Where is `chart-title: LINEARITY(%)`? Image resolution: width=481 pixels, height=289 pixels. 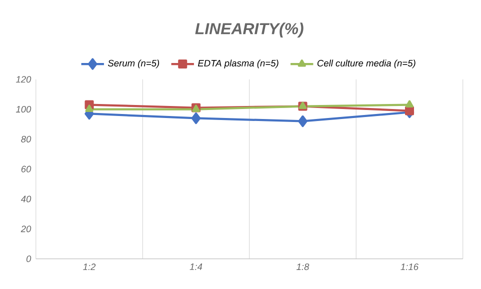 chart-title: LINEARITY(%) is located at coordinates (249, 30).